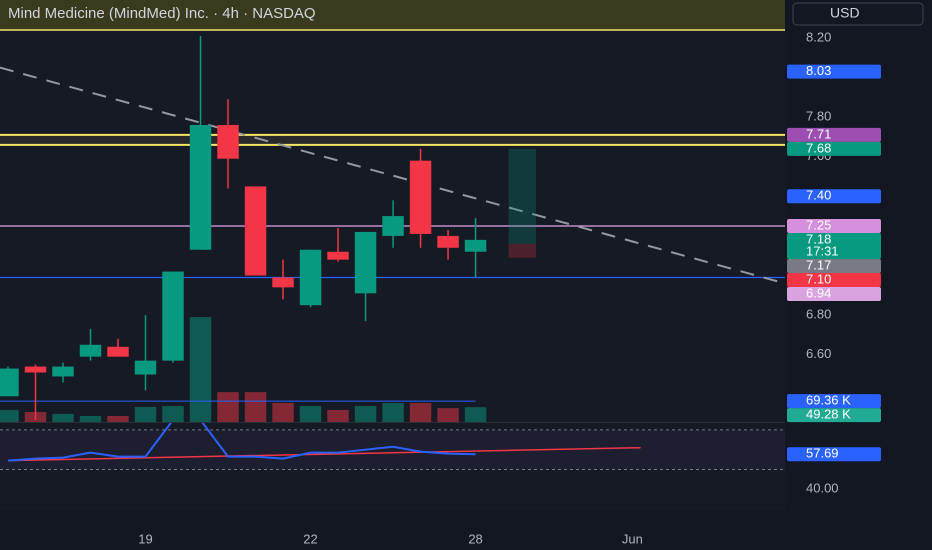 This screenshot has height=550, width=932. Describe the element at coordinates (475, 538) in the screenshot. I see `x-tick-label: 28` at that location.